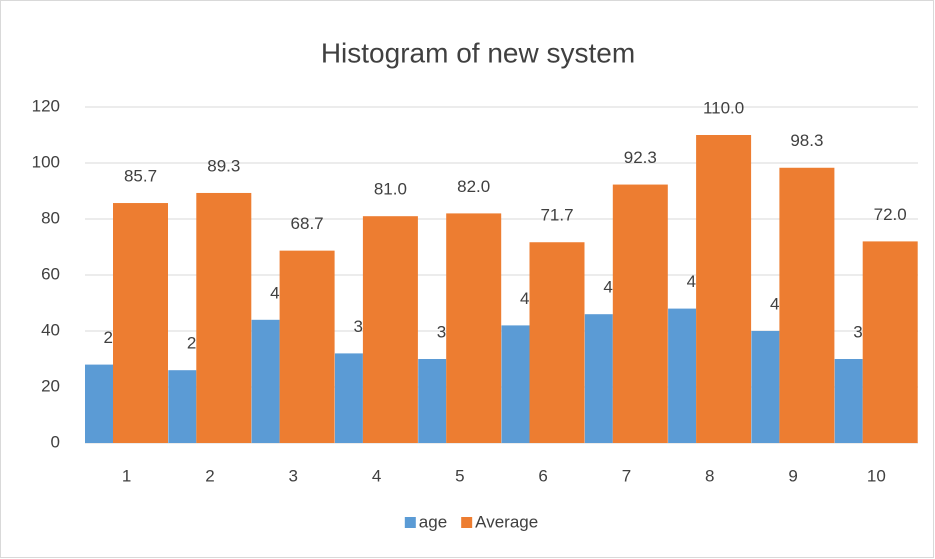 This screenshot has width=935, height=559. Describe the element at coordinates (806, 140) in the screenshot. I see `data-label: 98.3` at that location.